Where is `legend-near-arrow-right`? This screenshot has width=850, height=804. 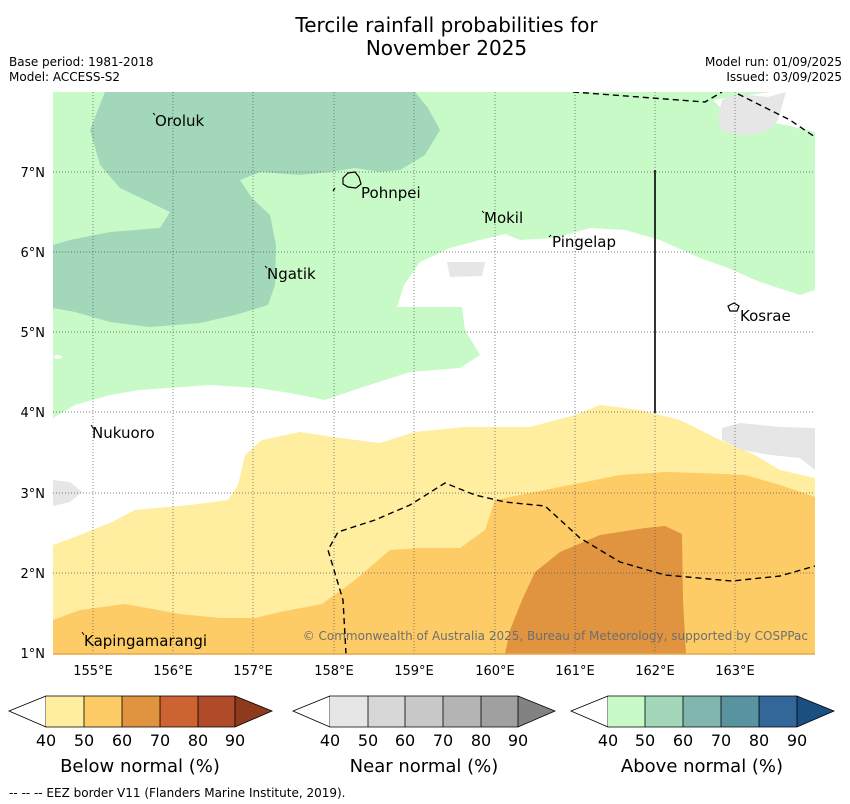
legend-near-arrow-right is located at coordinates (536, 711).